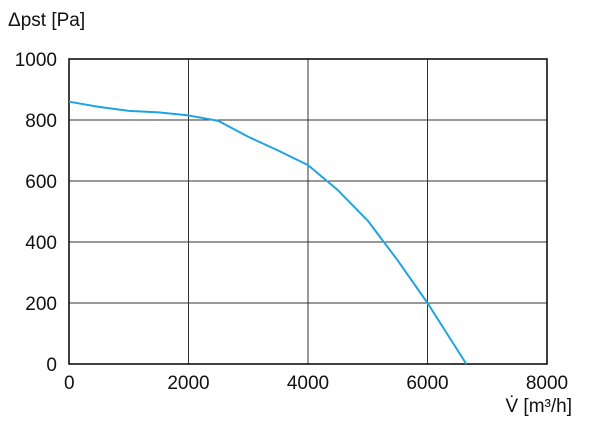 The height and width of the screenshot is (424, 600). What do you see at coordinates (36, 60) in the screenshot?
I see `y-tick-label: 1000` at bounding box center [36, 60].